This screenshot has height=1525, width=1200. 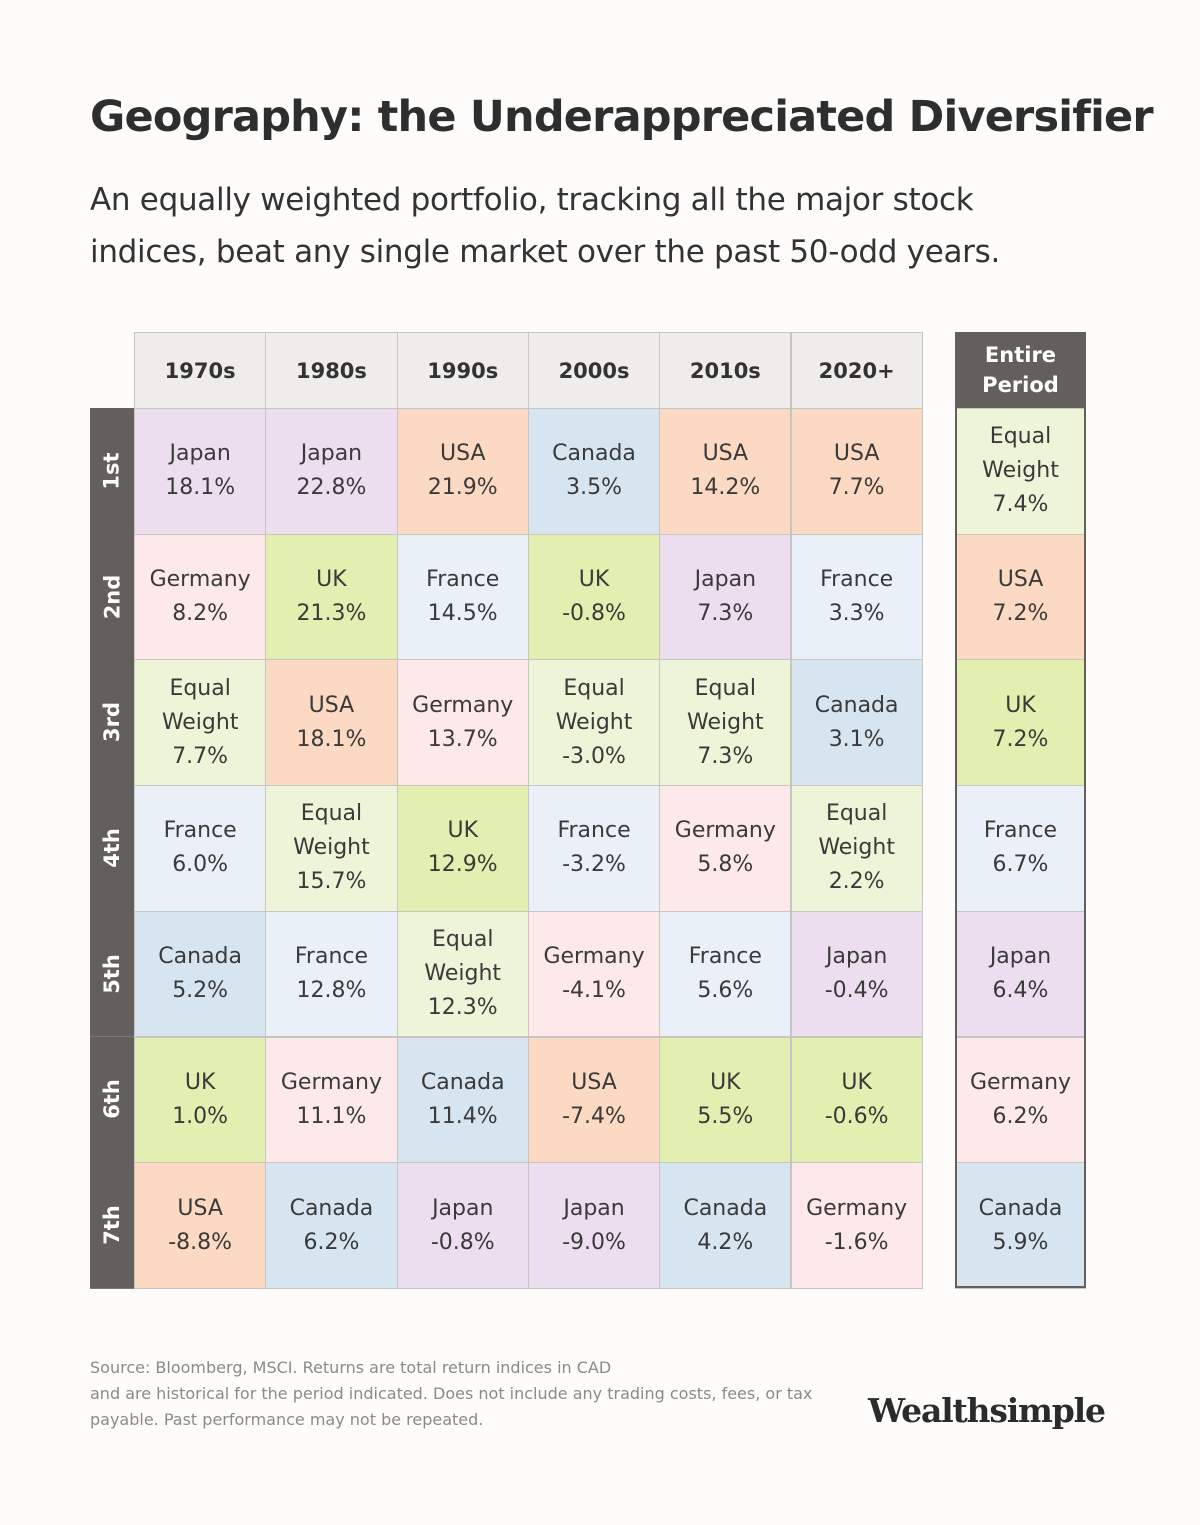 What do you see at coordinates (1020, 597) in the screenshot?
I see `summary-cell-2nd: USA 7.2%` at bounding box center [1020, 597].